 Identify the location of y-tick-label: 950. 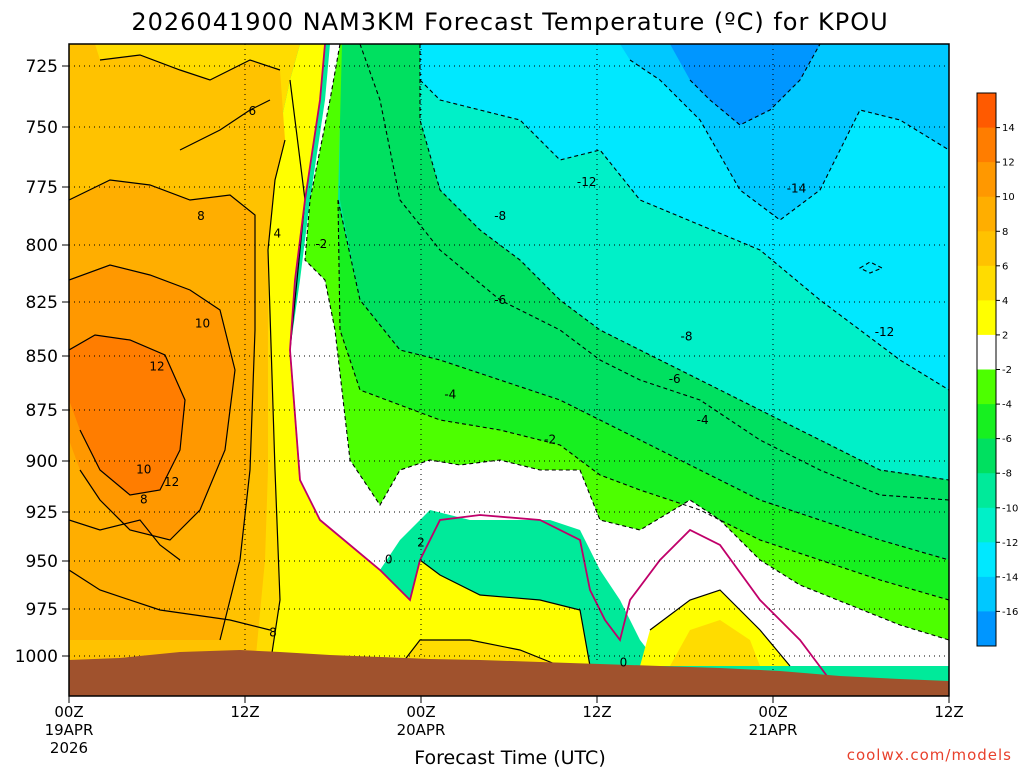
(42, 562).